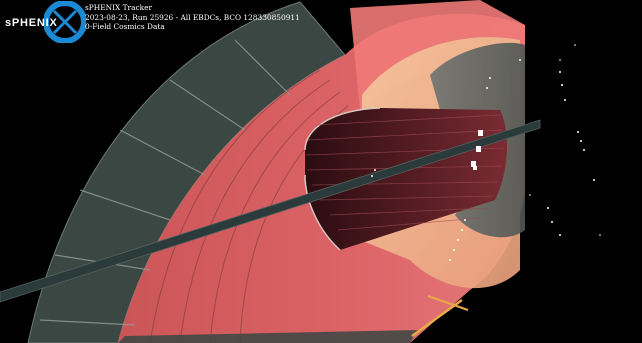 The image size is (642, 343). I want to click on sphenix-logo-icon, so click(65, 22).